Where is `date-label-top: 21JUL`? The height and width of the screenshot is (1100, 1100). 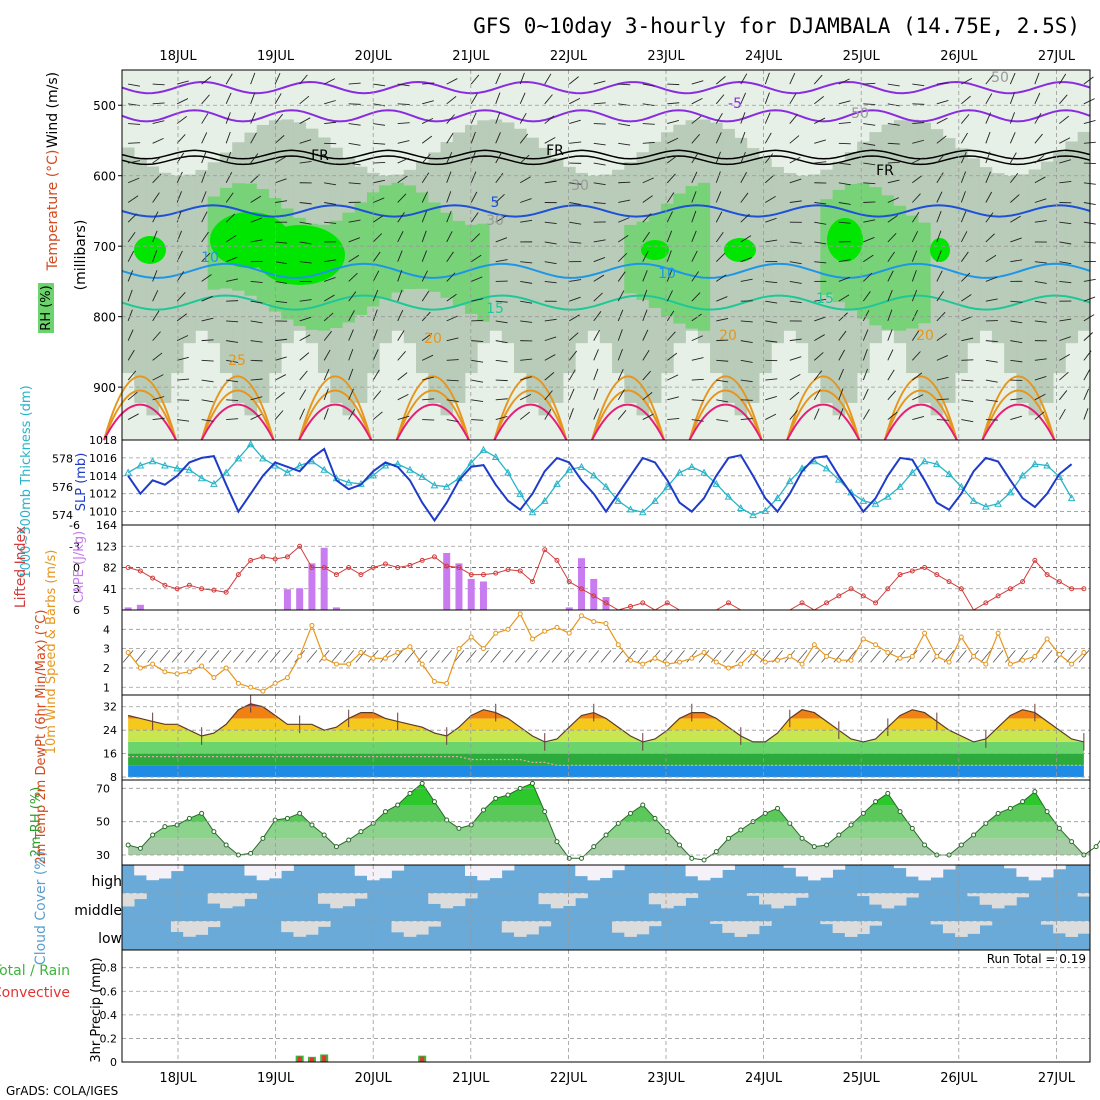
date-label-top: 21JUL is located at coordinates (471, 56).